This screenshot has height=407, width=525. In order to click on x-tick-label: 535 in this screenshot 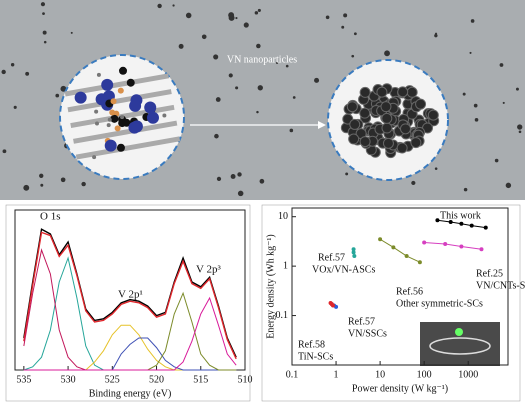, I will do `click(23, 379)`.